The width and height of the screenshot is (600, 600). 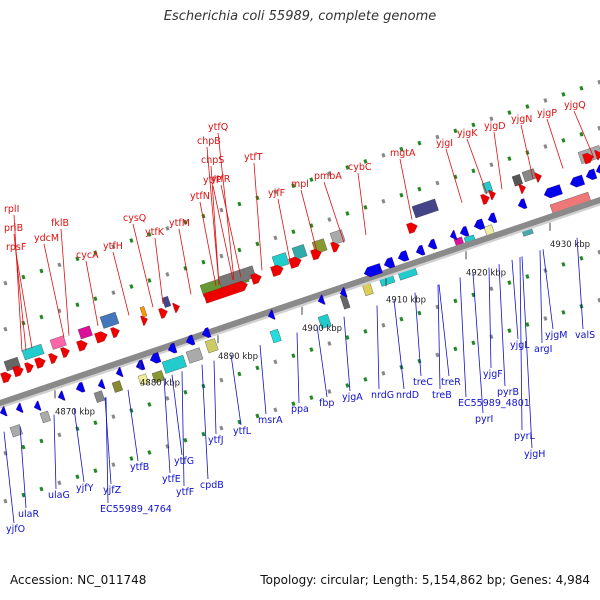 What do you see at coordinates (212, 160) in the screenshot?
I see `gene-label-upper: chpS` at bounding box center [212, 160].